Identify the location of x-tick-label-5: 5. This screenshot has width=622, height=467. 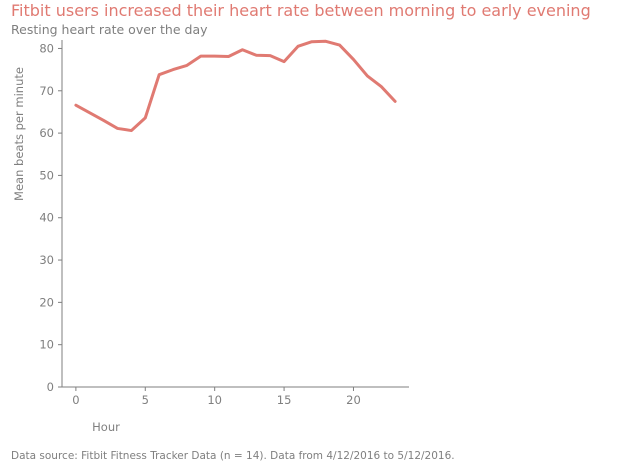
(145, 400).